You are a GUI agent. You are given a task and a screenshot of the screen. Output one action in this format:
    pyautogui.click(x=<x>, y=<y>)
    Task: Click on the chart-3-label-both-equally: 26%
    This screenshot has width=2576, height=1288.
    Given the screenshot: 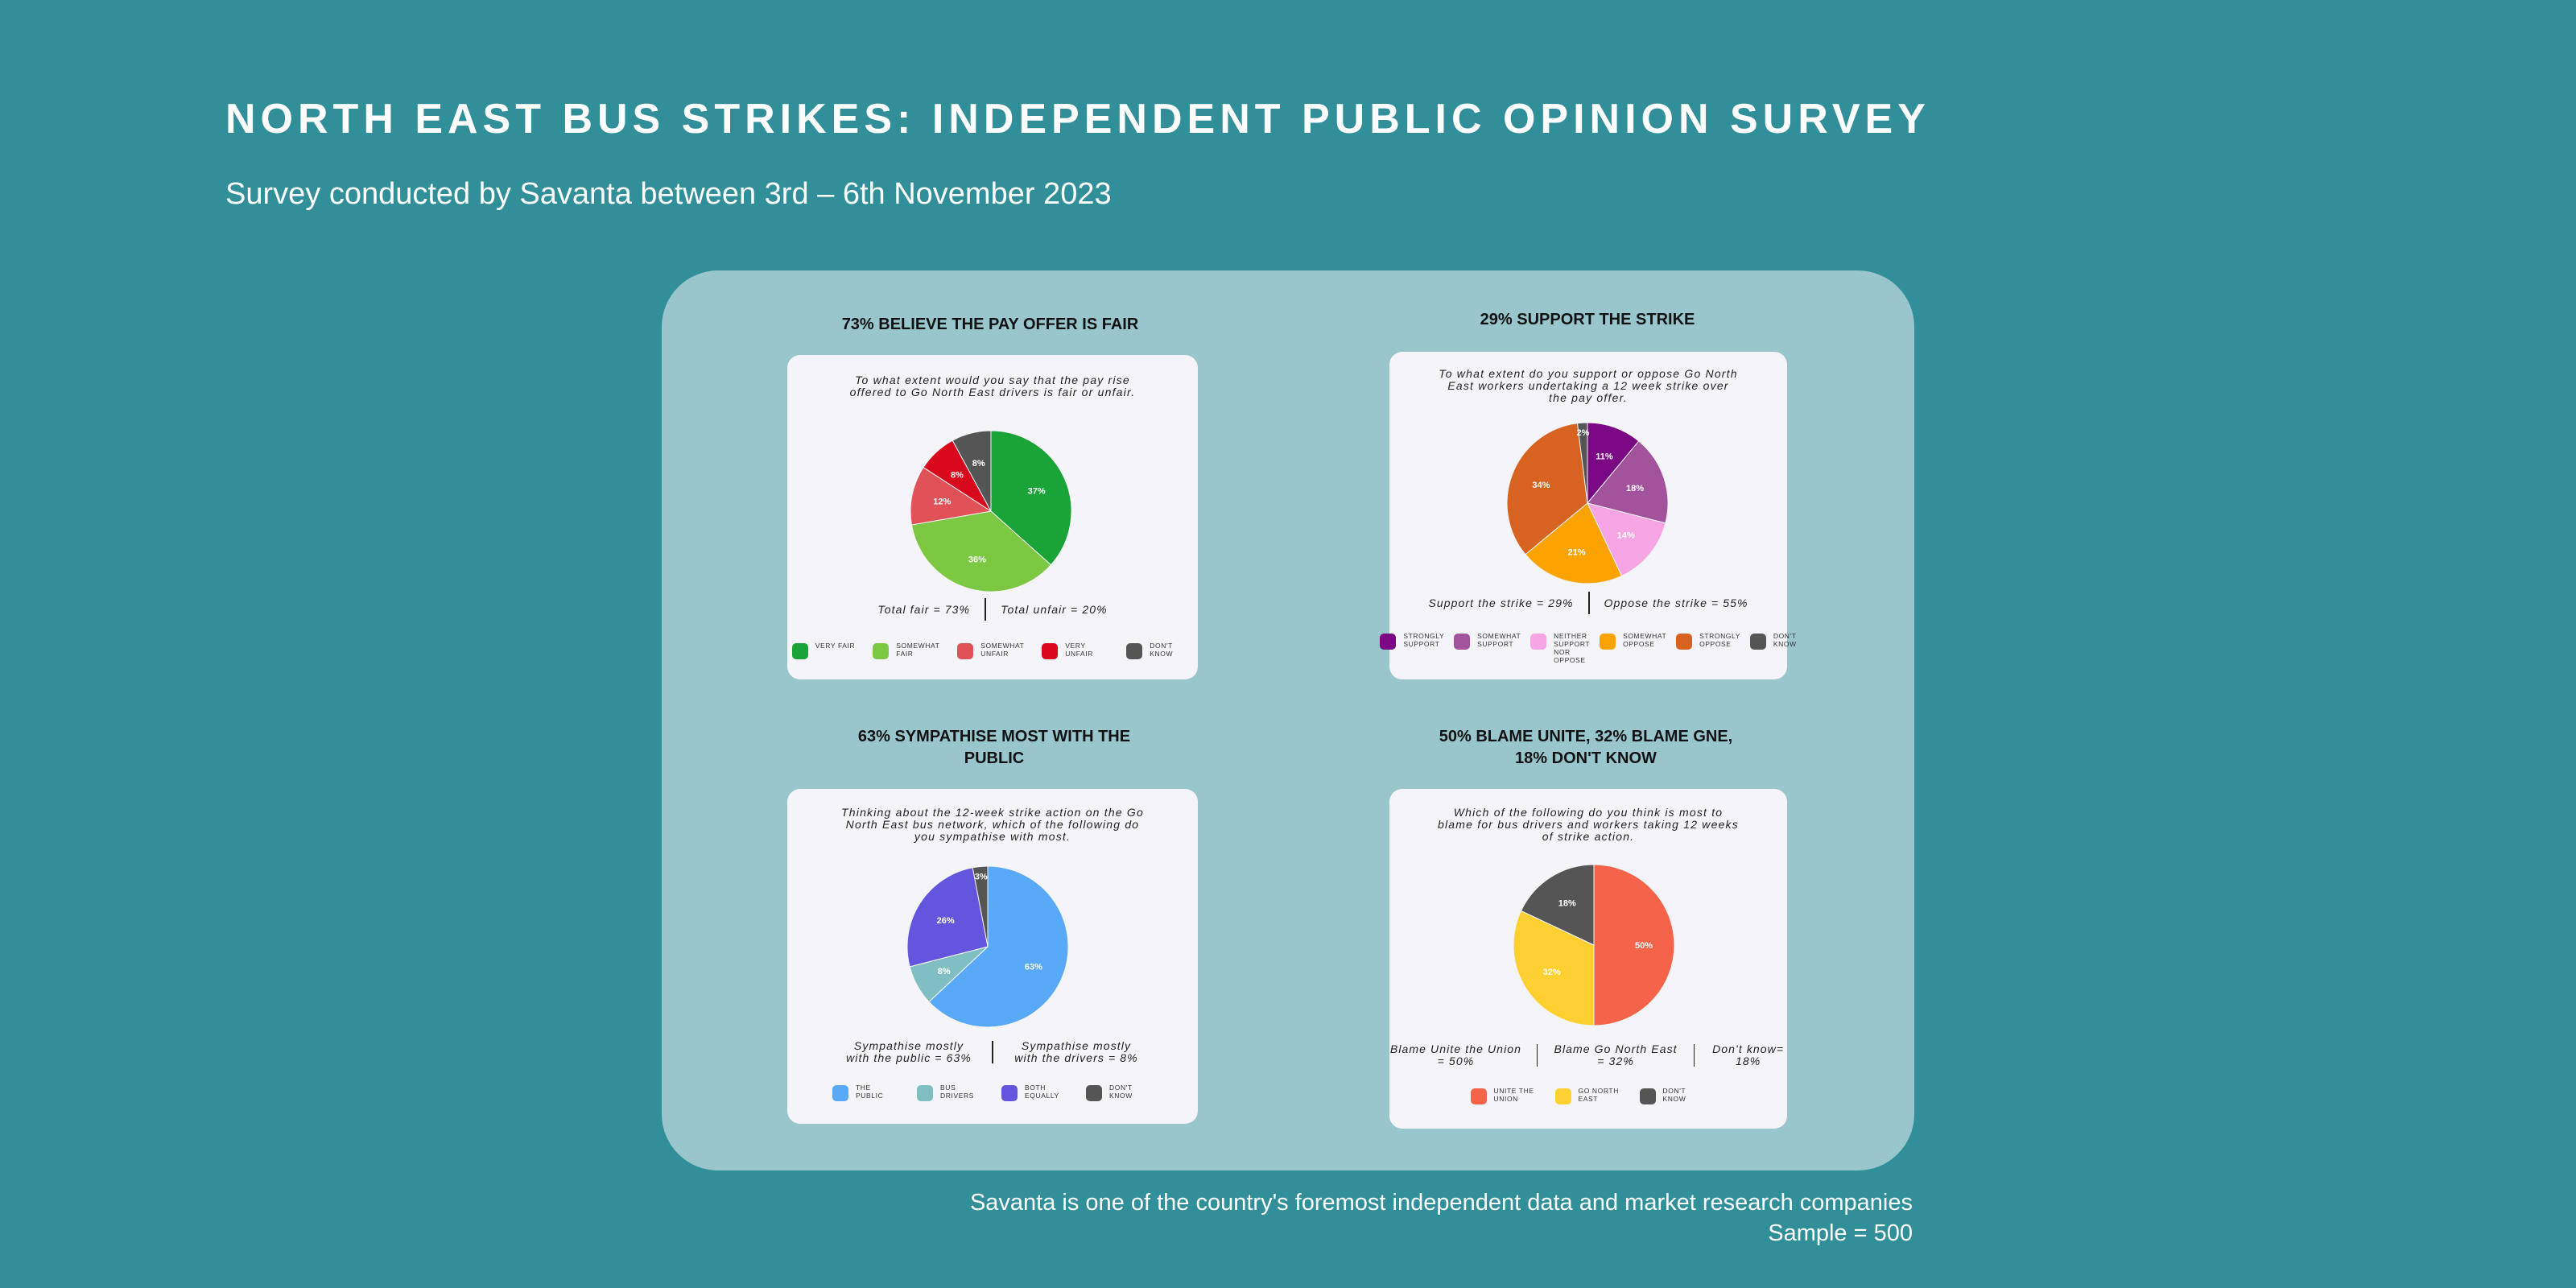 What is the action you would take?
    pyautogui.click(x=946, y=921)
    